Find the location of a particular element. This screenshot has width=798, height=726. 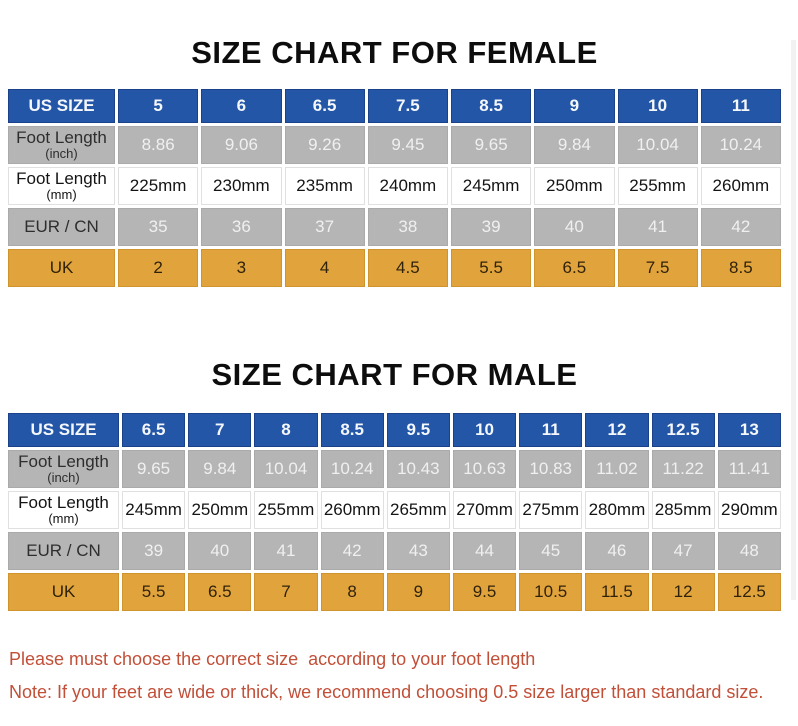

size-value-cell: 2 is located at coordinates (158, 268).